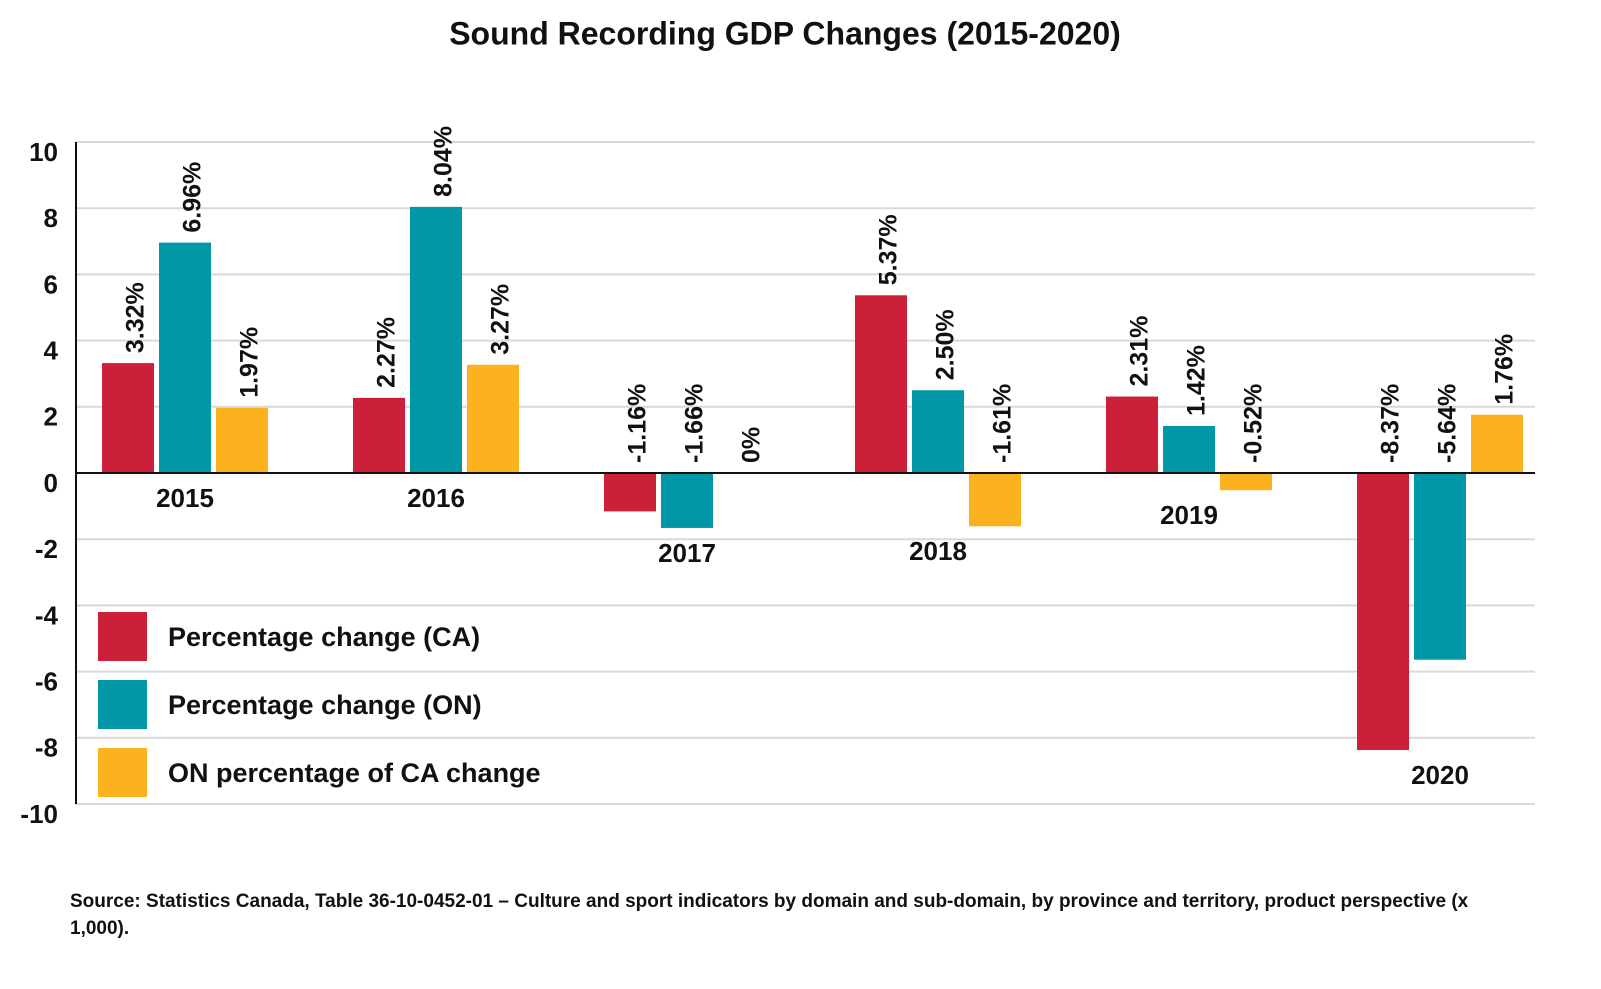 This screenshot has height=989, width=1601. I want to click on value-label: -5.64%, so click(1448, 423).